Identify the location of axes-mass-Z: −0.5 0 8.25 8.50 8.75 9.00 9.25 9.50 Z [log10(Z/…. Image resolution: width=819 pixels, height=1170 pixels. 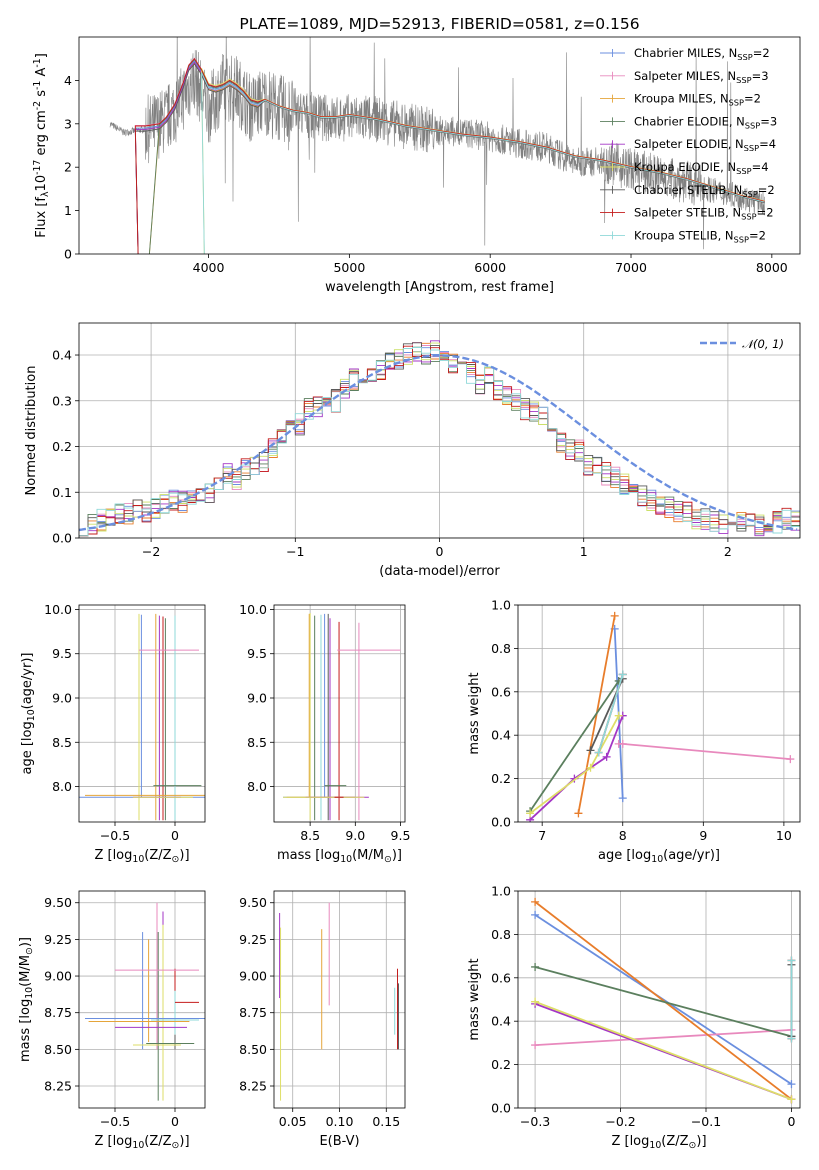
(112, 1020).